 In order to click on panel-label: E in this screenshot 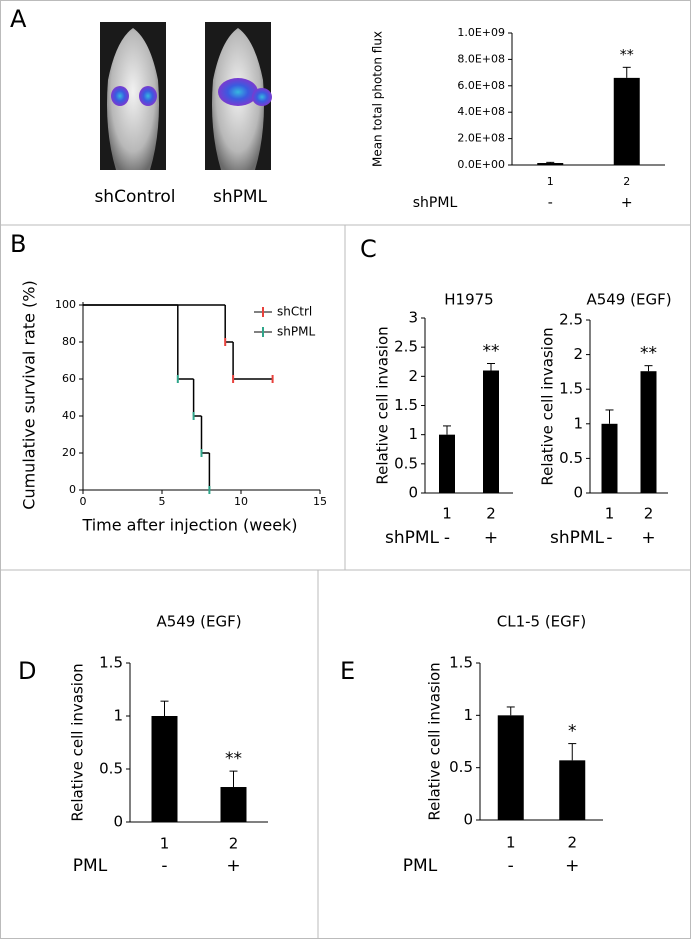, I will do `click(347, 671)`.